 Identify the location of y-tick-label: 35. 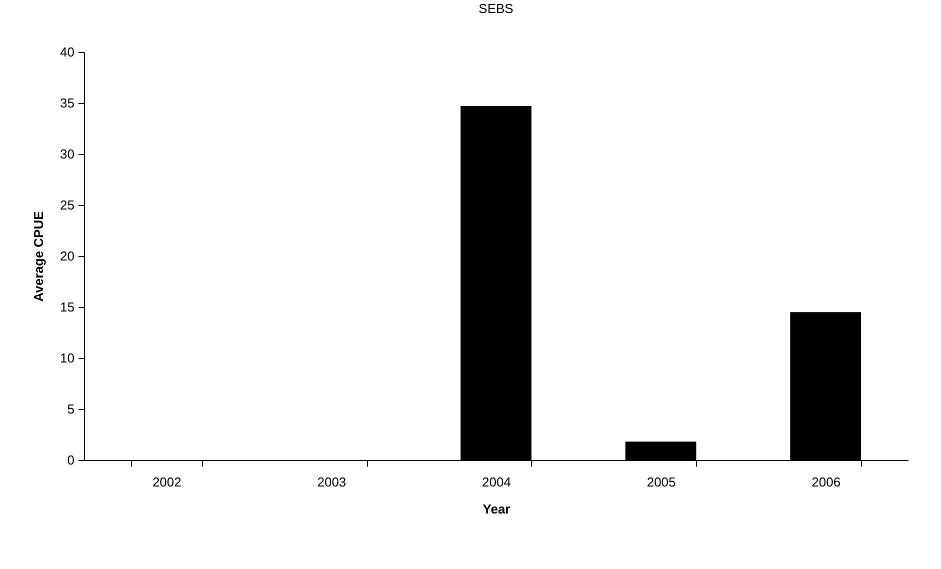
(67, 103).